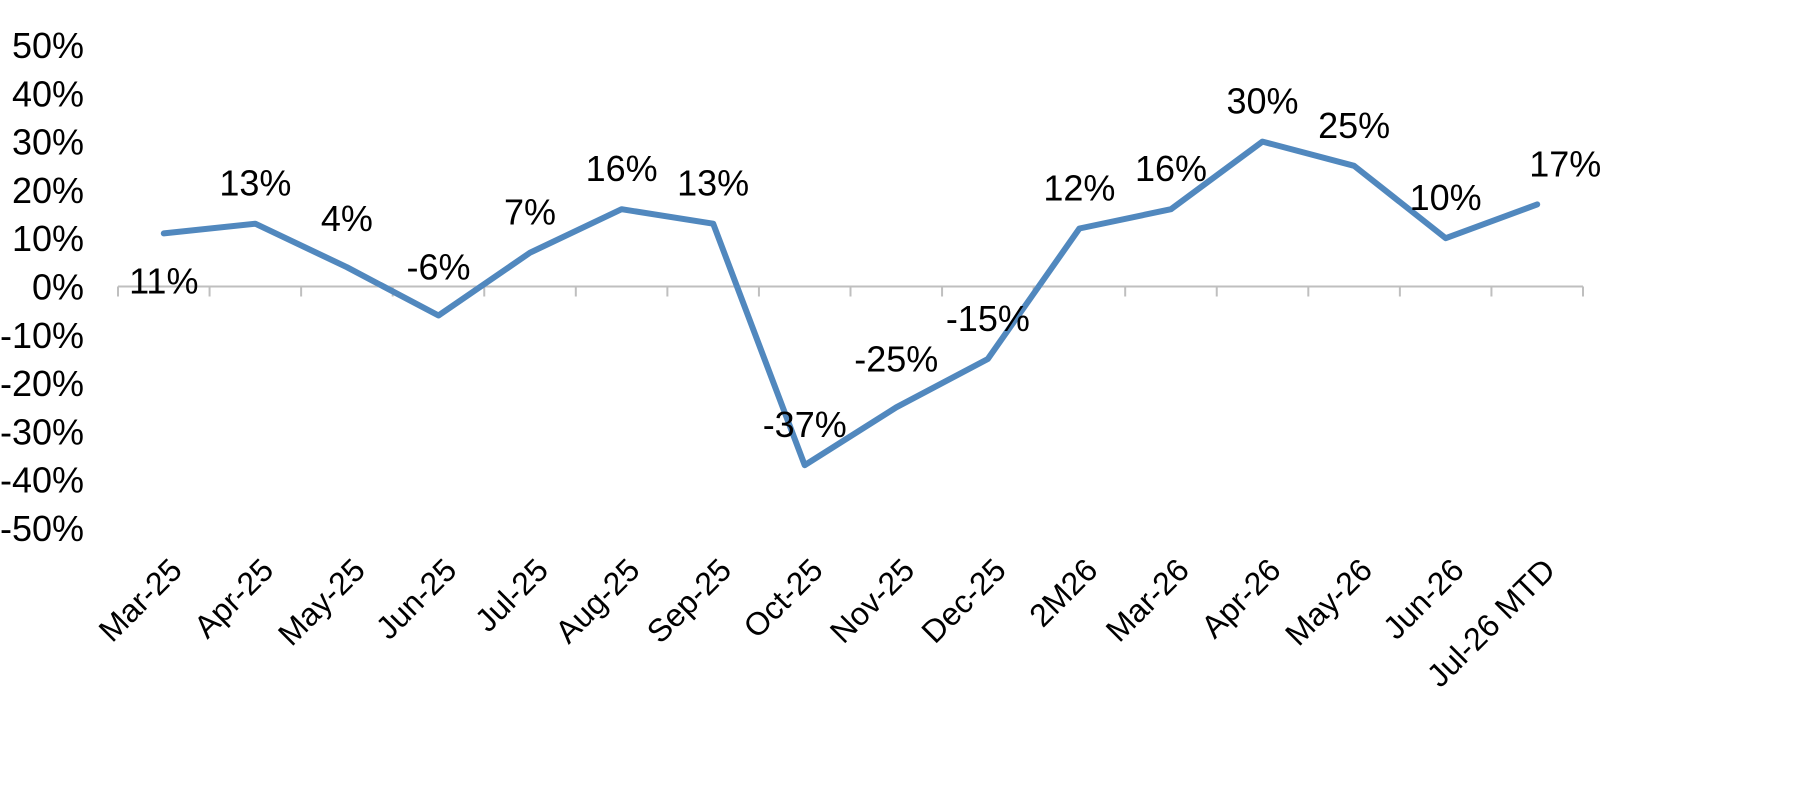 The image size is (1809, 807). Describe the element at coordinates (1063, 592) in the screenshot. I see `x-tick-label: 2M26` at that location.